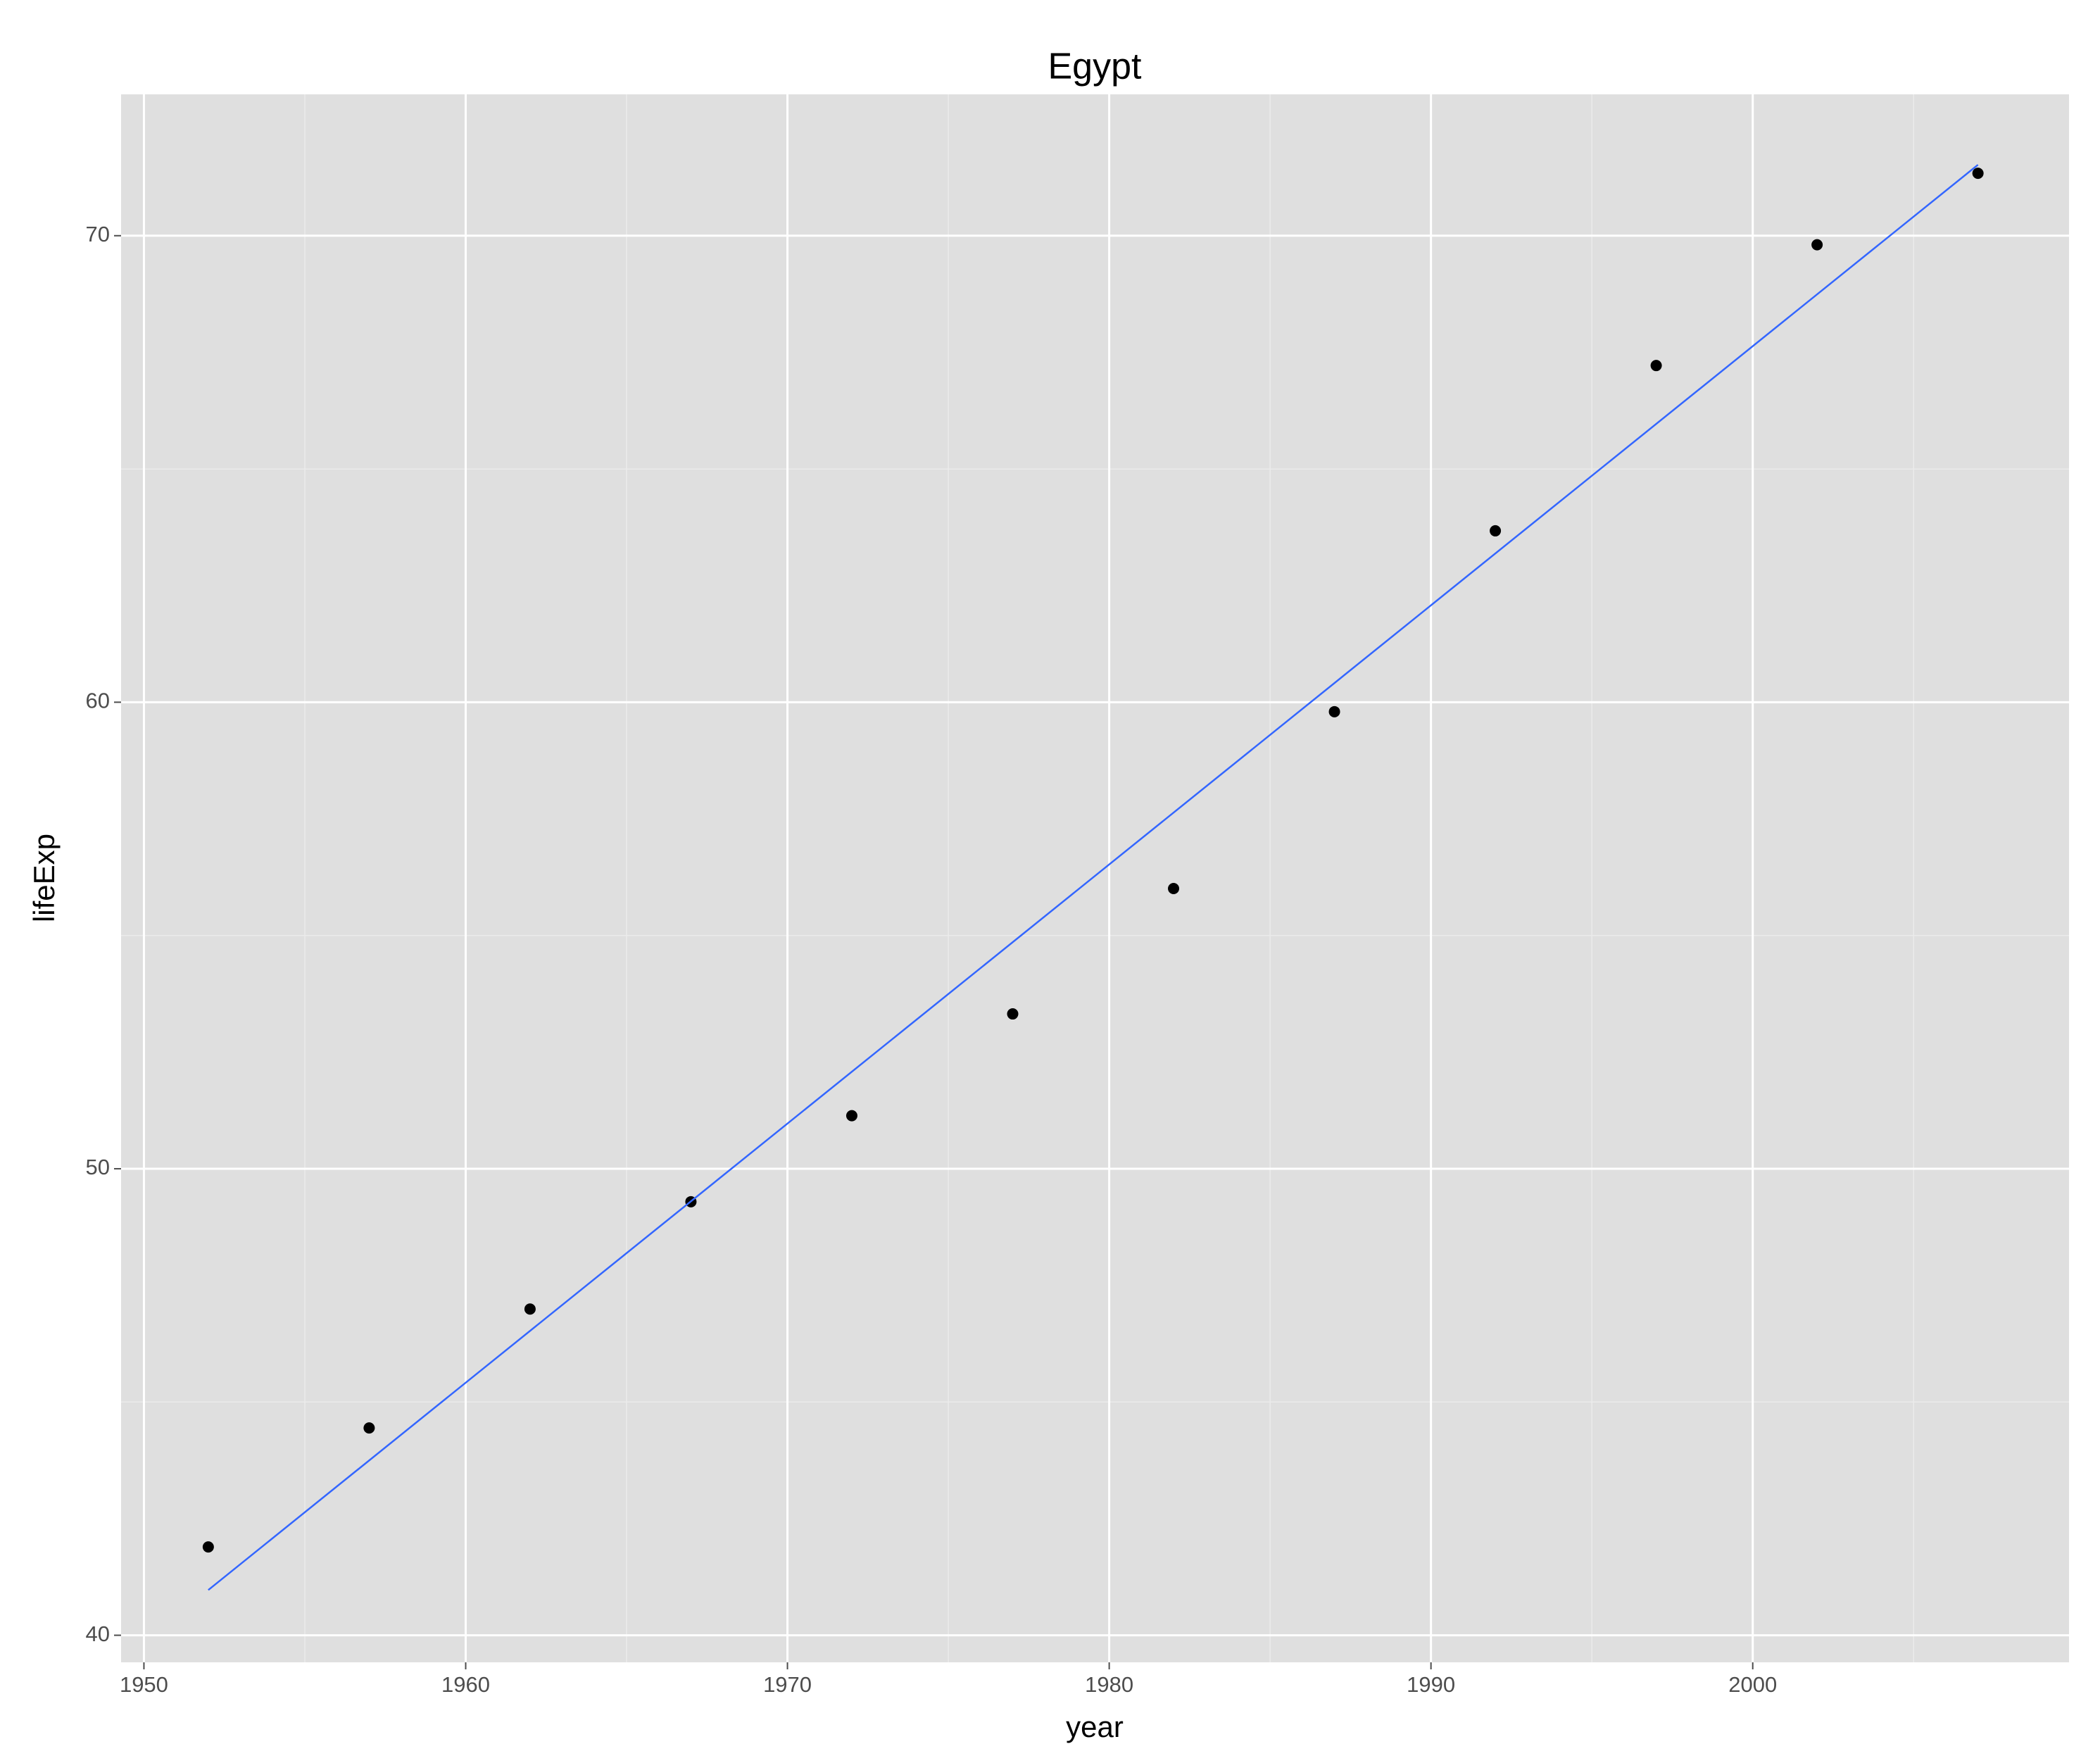 This screenshot has width=2100, height=1763. I want to click on chart-title: Egypt, so click(1095, 66).